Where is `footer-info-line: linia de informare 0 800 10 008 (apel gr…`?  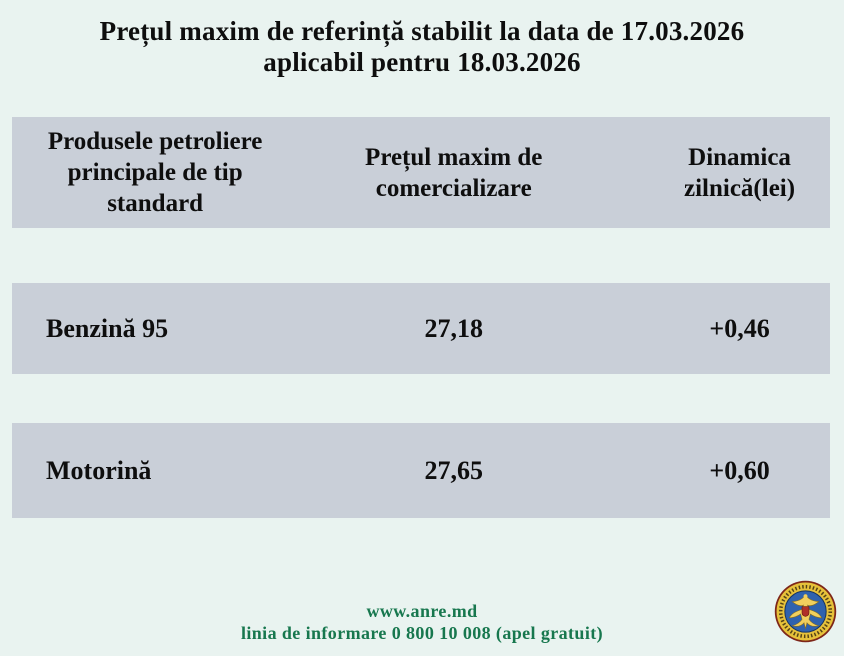 footer-info-line: linia de informare 0 800 10 008 (apel gr… is located at coordinates (422, 633).